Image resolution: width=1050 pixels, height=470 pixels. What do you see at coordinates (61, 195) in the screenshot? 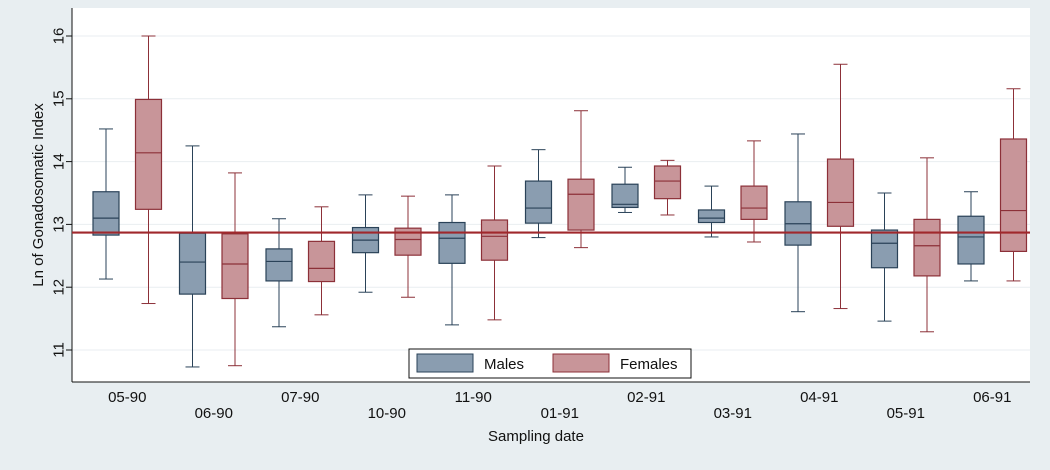
I see `y-axis: 11 12 13 14 15 16` at bounding box center [61, 195].